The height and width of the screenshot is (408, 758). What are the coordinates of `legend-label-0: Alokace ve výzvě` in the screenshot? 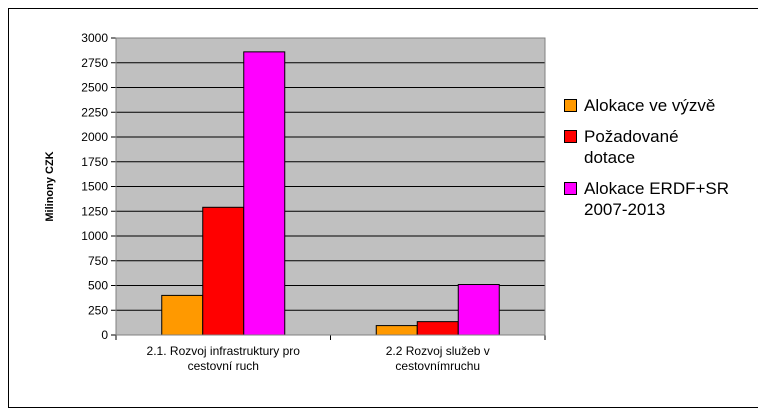 It's located at (650, 105).